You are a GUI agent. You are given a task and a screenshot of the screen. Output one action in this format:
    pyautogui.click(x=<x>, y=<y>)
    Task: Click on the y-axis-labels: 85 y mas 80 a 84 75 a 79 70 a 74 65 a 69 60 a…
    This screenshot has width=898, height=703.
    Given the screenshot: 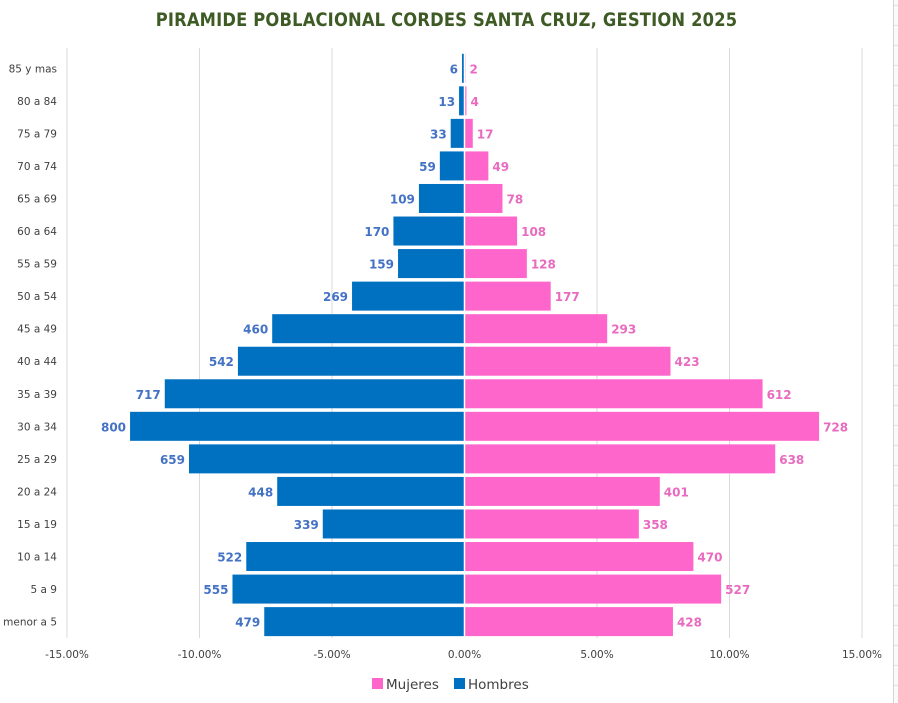 What is the action you would take?
    pyautogui.click(x=30, y=345)
    